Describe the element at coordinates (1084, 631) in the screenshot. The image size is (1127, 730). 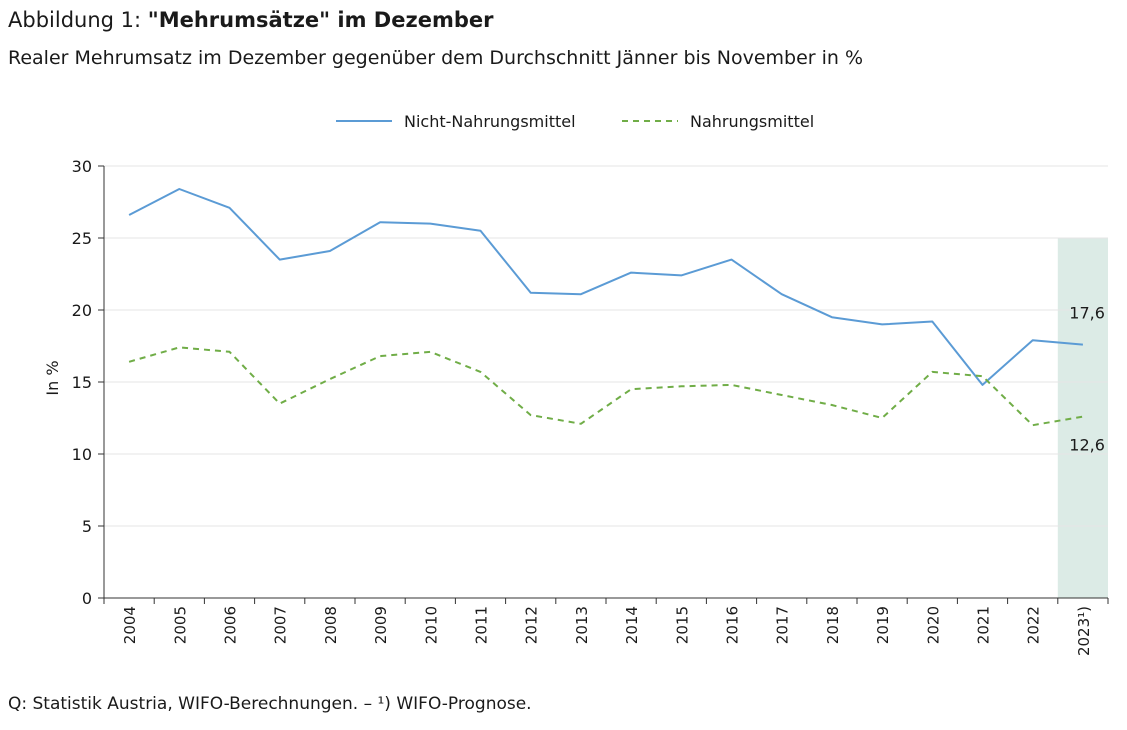
I see `x-tick-label: 2023¹)` at that location.